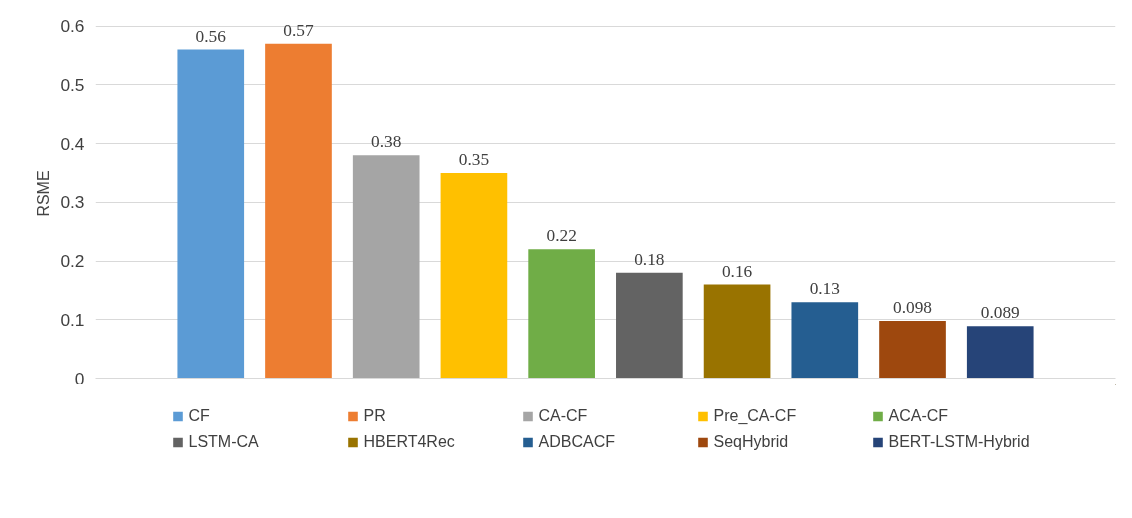 This screenshot has width=1132, height=518. Describe the element at coordinates (913, 307) in the screenshot. I see `data-label: 0.098` at that location.